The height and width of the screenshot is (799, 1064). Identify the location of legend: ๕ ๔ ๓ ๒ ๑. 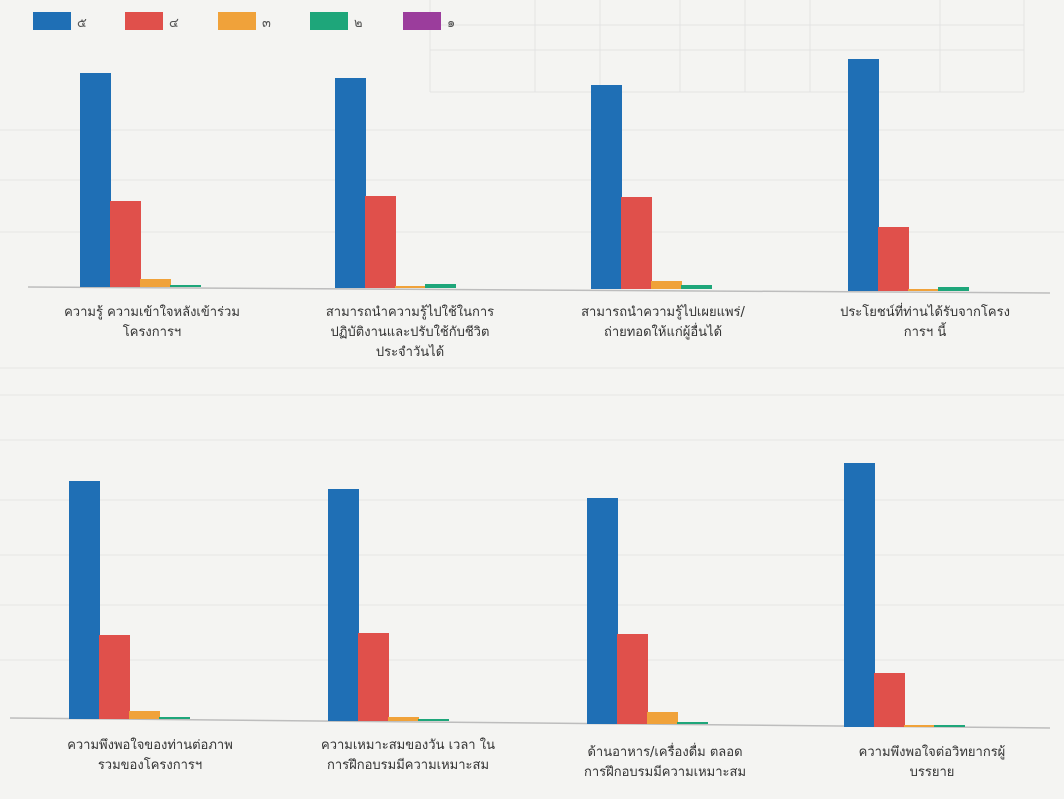
(244, 21).